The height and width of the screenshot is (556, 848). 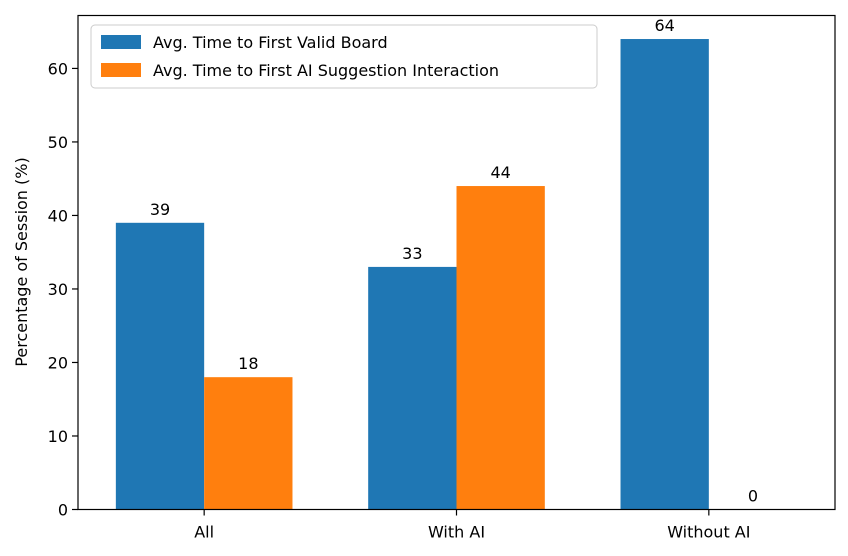 What do you see at coordinates (160, 209) in the screenshot?
I see `data-label-series-1-1: 39` at bounding box center [160, 209].